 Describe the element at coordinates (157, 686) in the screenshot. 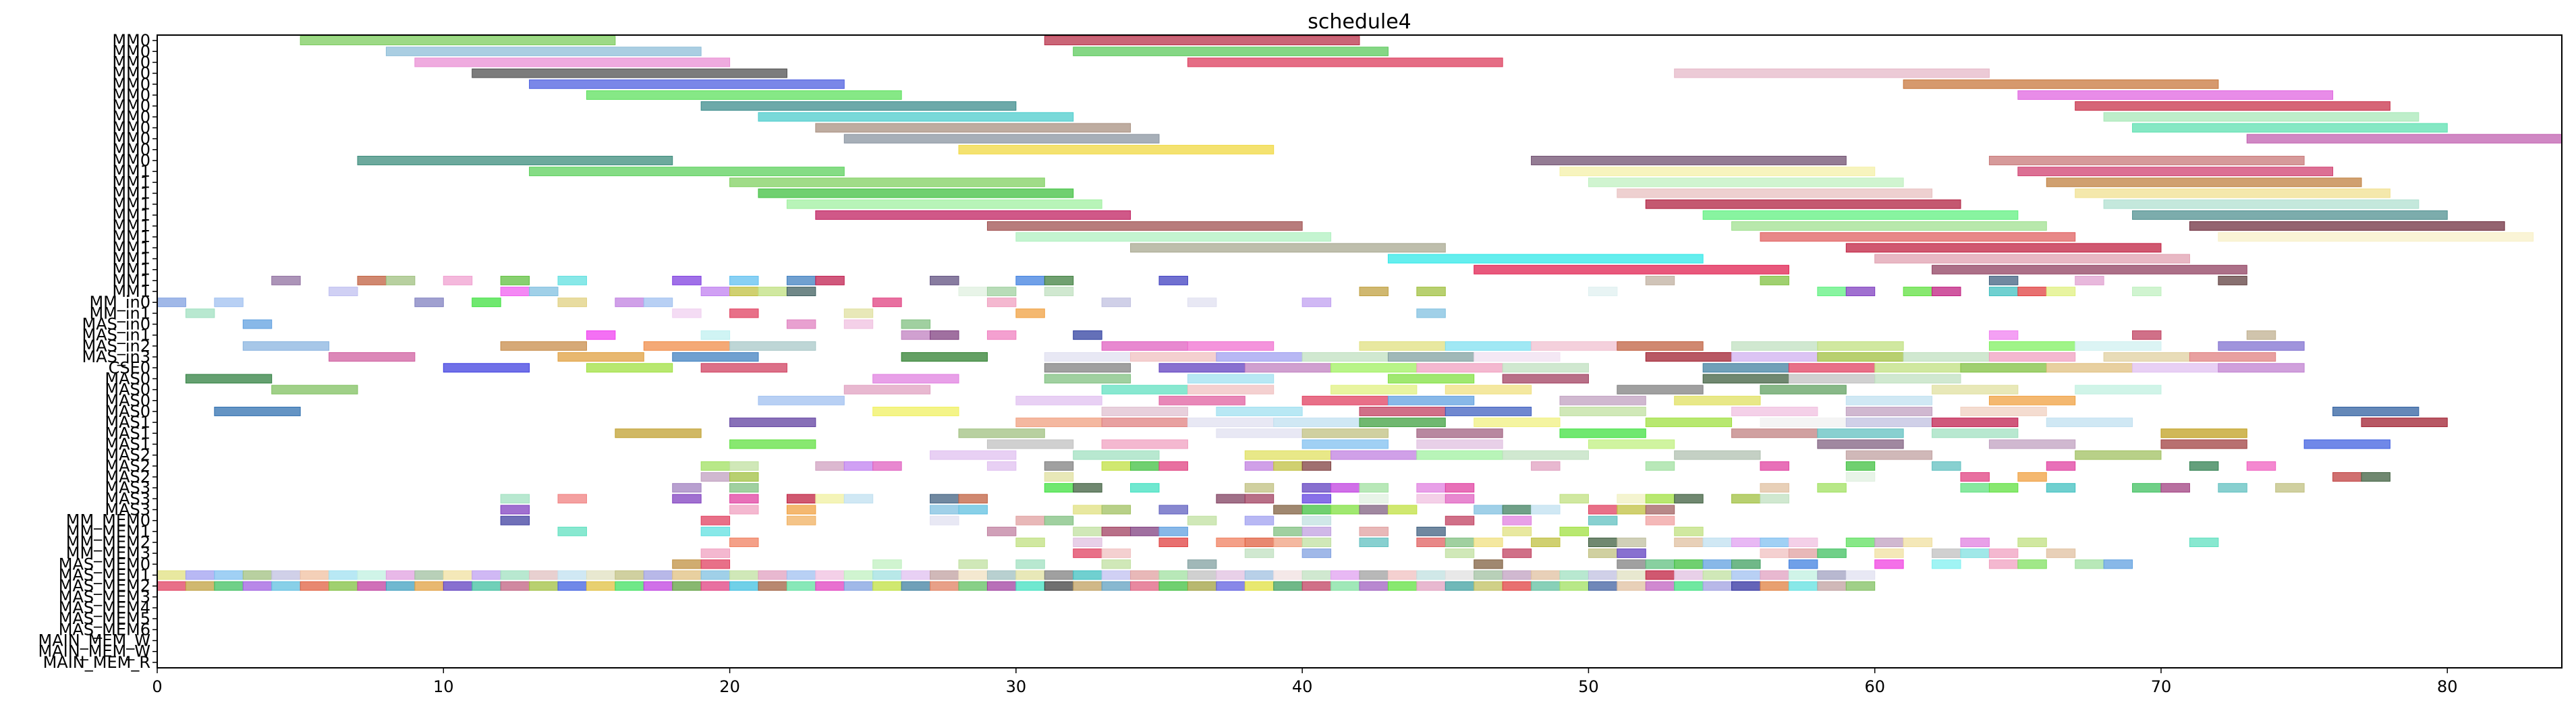

I see `x-tick-label: 0` at that location.